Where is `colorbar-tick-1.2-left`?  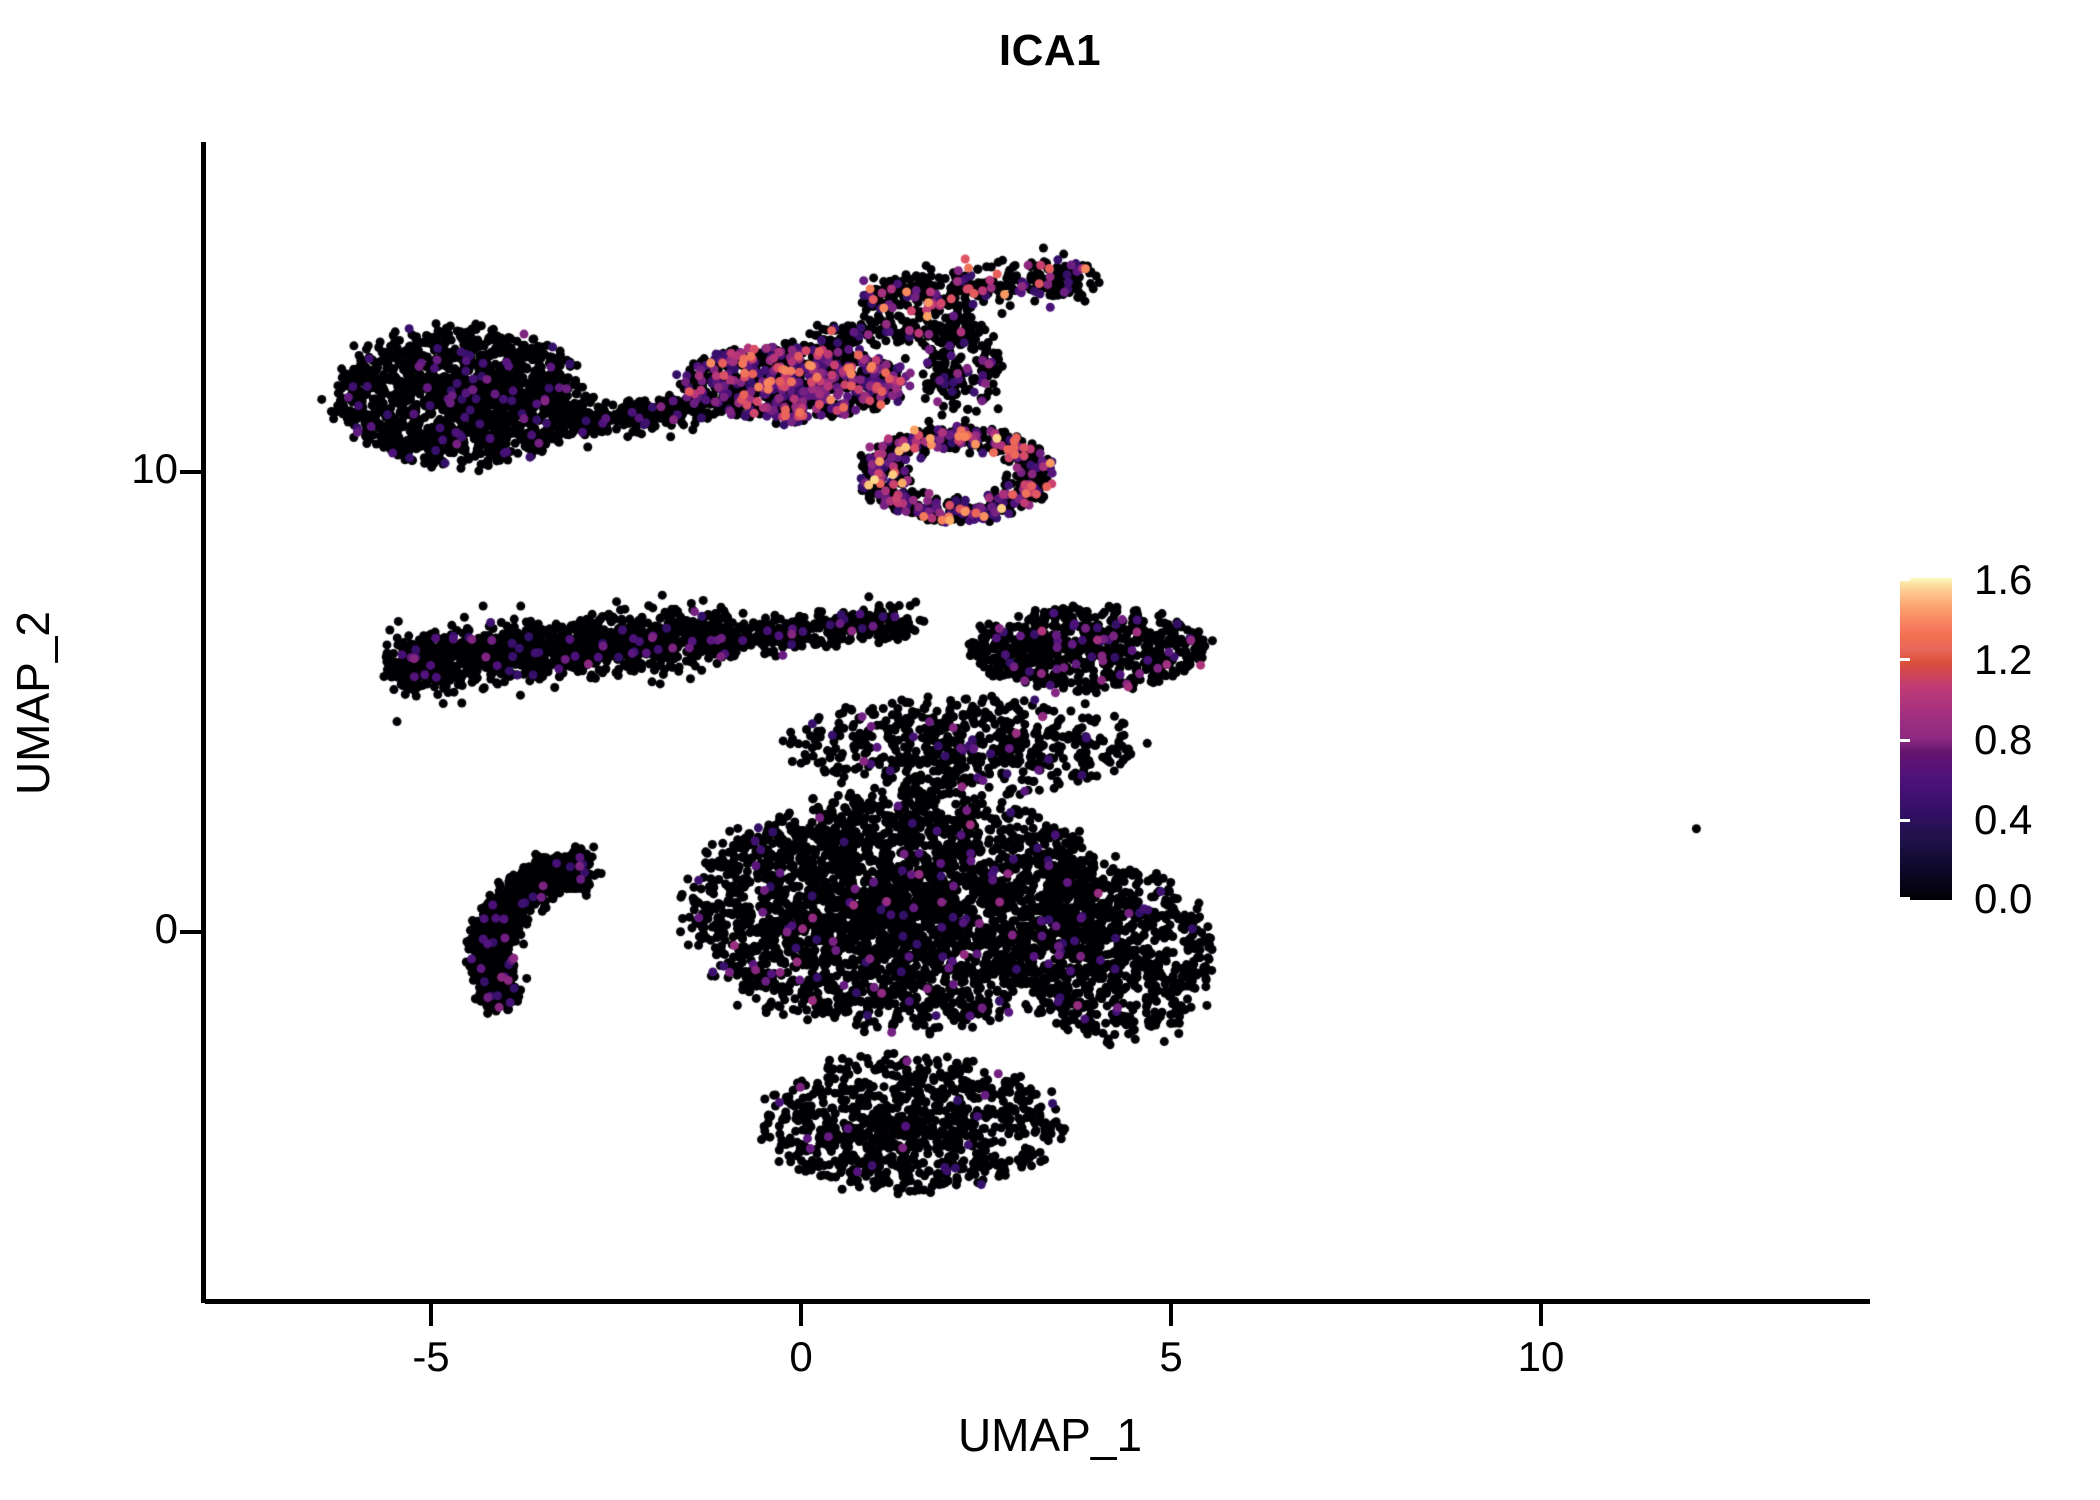
colorbar-tick-1.2-left is located at coordinates (1905, 659).